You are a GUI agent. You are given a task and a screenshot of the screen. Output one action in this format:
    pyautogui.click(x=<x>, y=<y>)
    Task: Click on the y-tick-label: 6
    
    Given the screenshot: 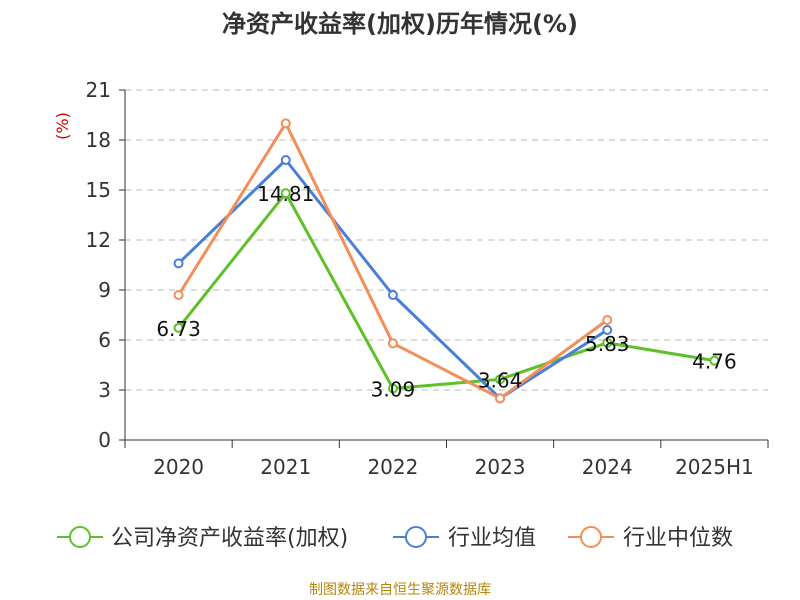 What is the action you would take?
    pyautogui.click(x=104, y=340)
    